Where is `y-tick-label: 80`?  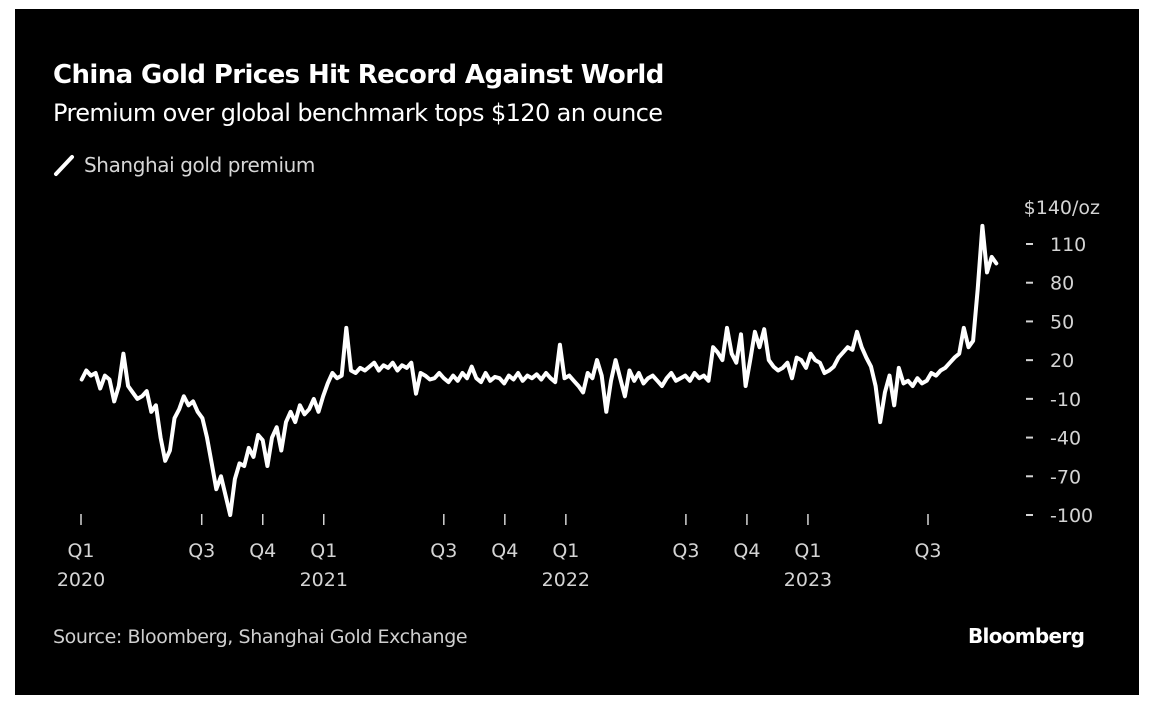
y-tick-label: 80 is located at coordinates (1062, 284).